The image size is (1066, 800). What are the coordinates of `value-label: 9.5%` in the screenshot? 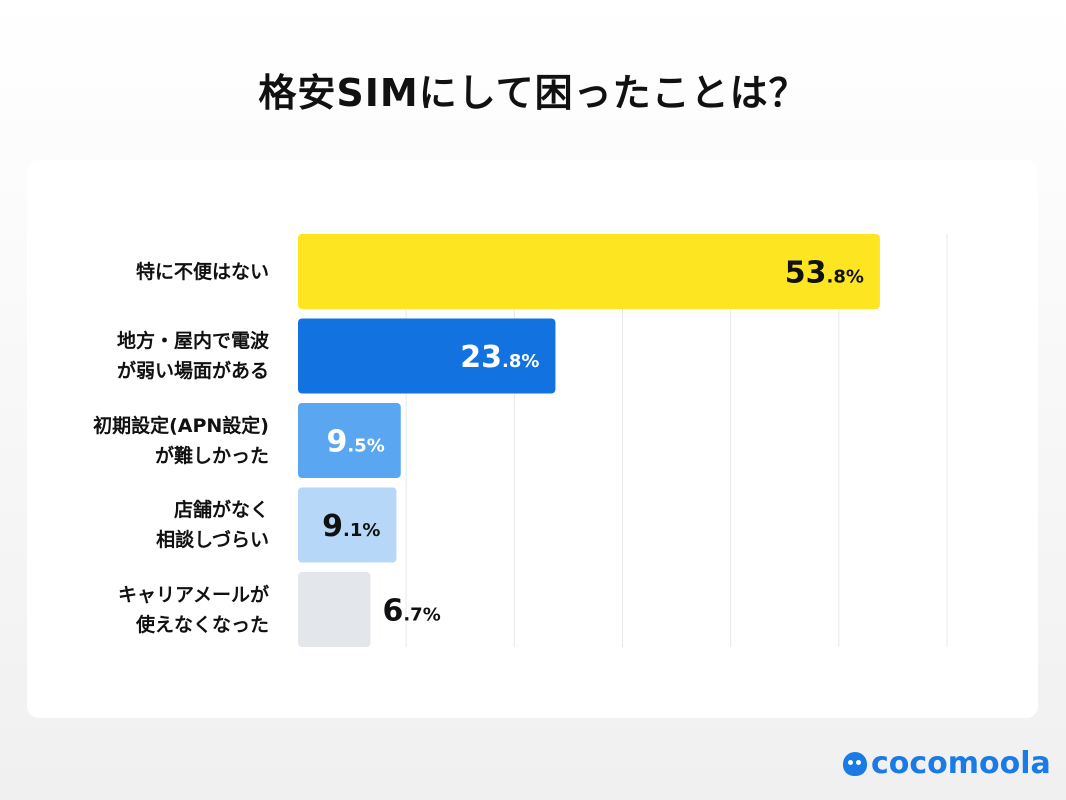 It's located at (355, 442).